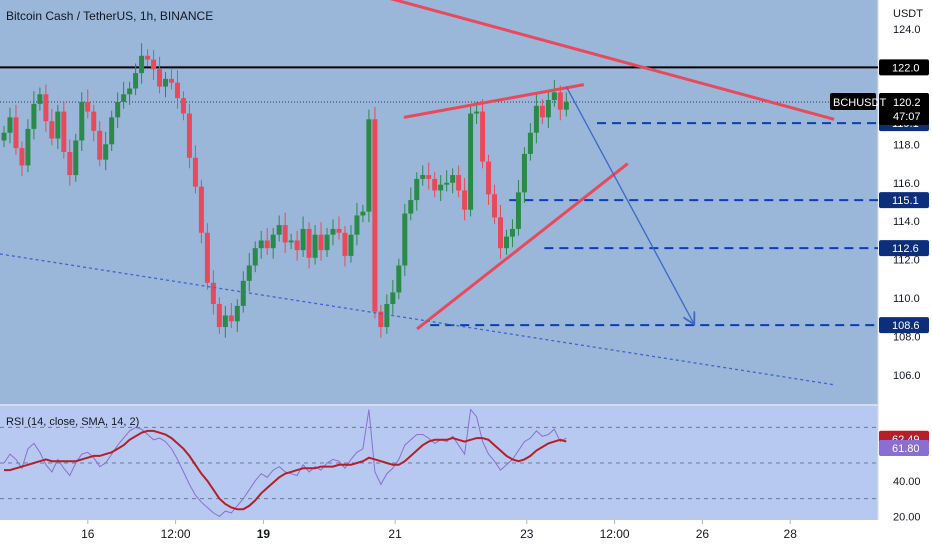 The image size is (932, 550). What do you see at coordinates (494, 101) in the screenshot?
I see `trendline-wedge-top` at bounding box center [494, 101].